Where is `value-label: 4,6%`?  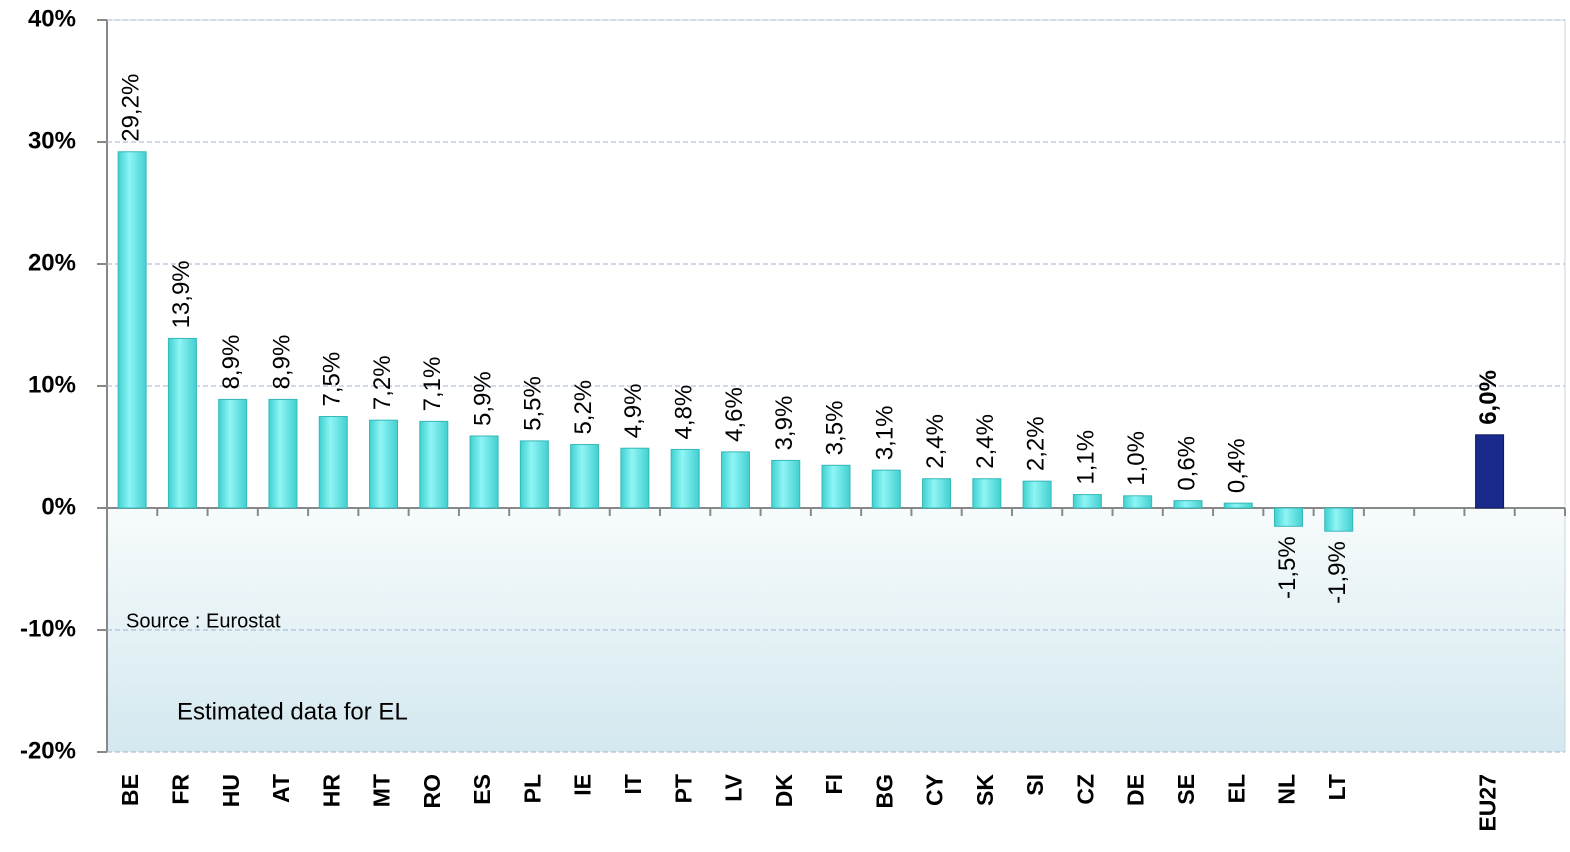 value-label: 4,6% is located at coordinates (734, 414).